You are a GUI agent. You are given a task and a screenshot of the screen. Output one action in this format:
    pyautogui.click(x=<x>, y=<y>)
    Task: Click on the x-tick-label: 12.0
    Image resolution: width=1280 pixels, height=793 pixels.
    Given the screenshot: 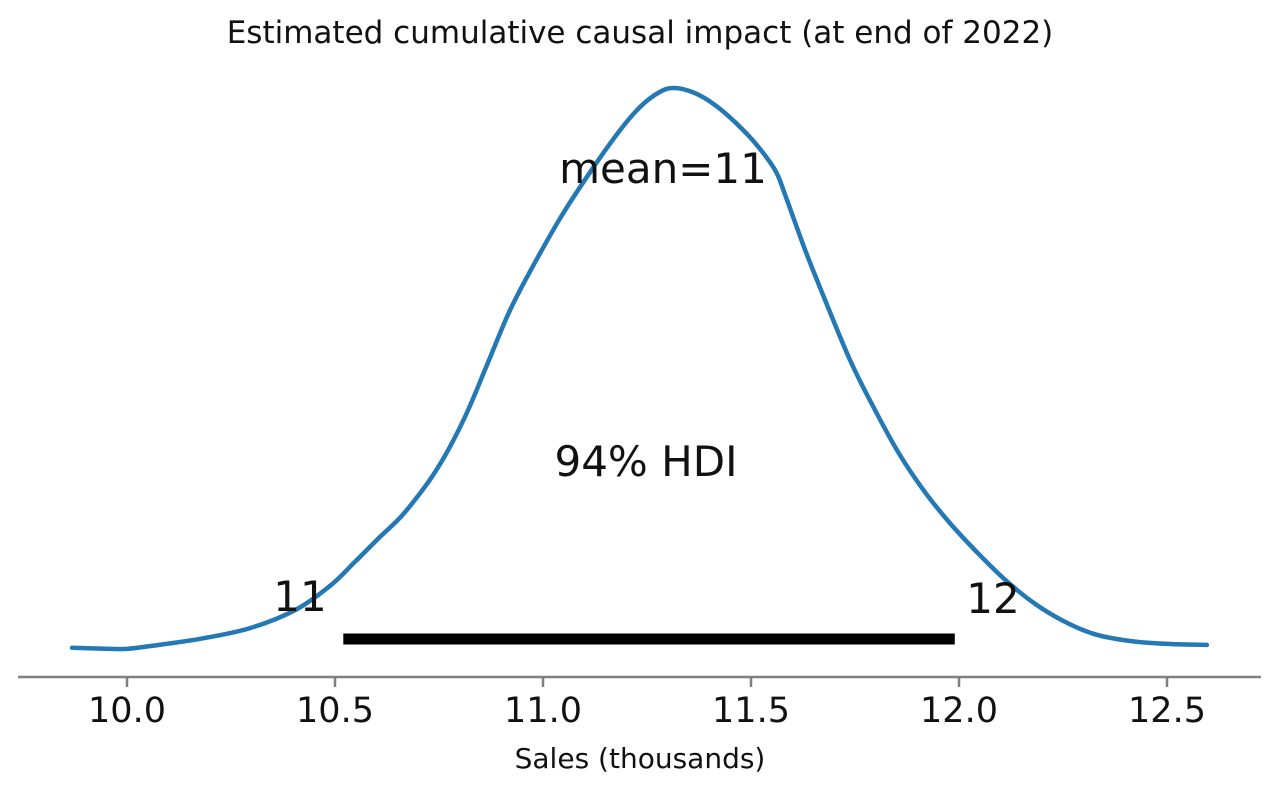 What is the action you would take?
    pyautogui.click(x=959, y=711)
    